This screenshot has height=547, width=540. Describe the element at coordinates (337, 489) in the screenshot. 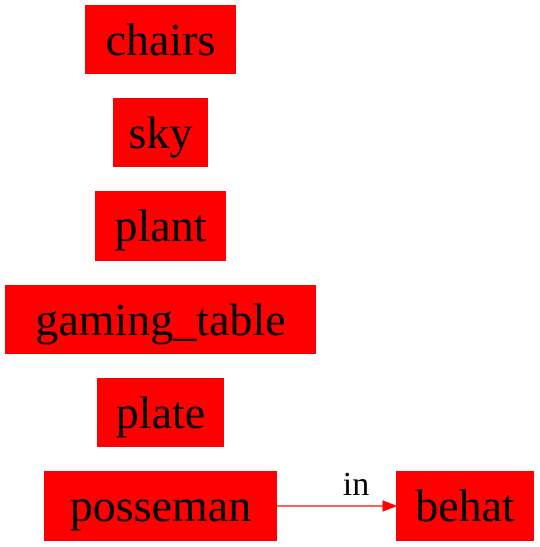

I see `edge-posseman-behat: in` at that location.